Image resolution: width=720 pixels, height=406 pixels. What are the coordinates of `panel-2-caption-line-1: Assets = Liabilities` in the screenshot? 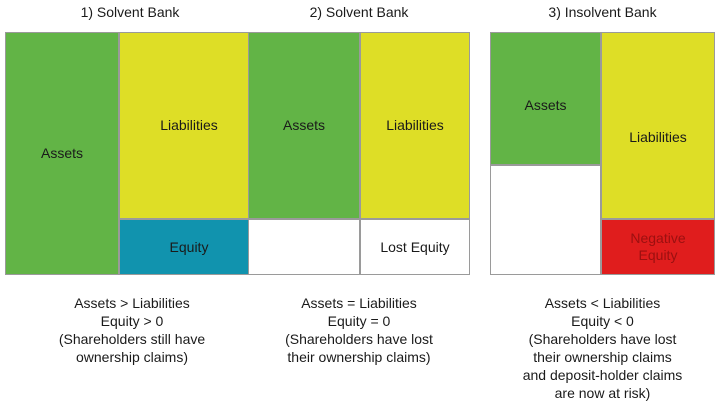 It's located at (359, 303).